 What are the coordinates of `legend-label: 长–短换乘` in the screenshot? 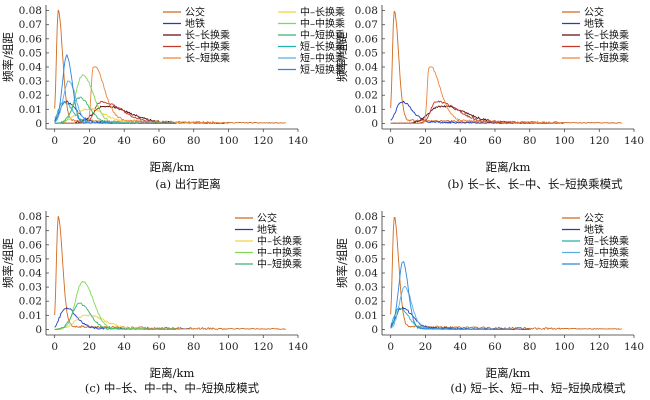 It's located at (606, 58).